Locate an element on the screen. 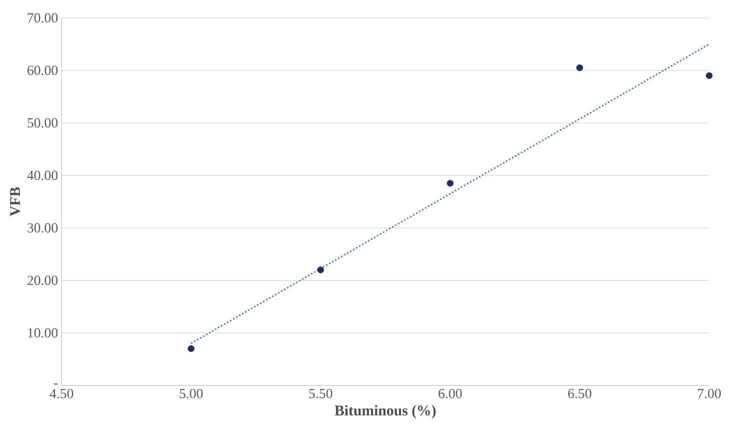  x-tick-label: 6.50 is located at coordinates (580, 393).